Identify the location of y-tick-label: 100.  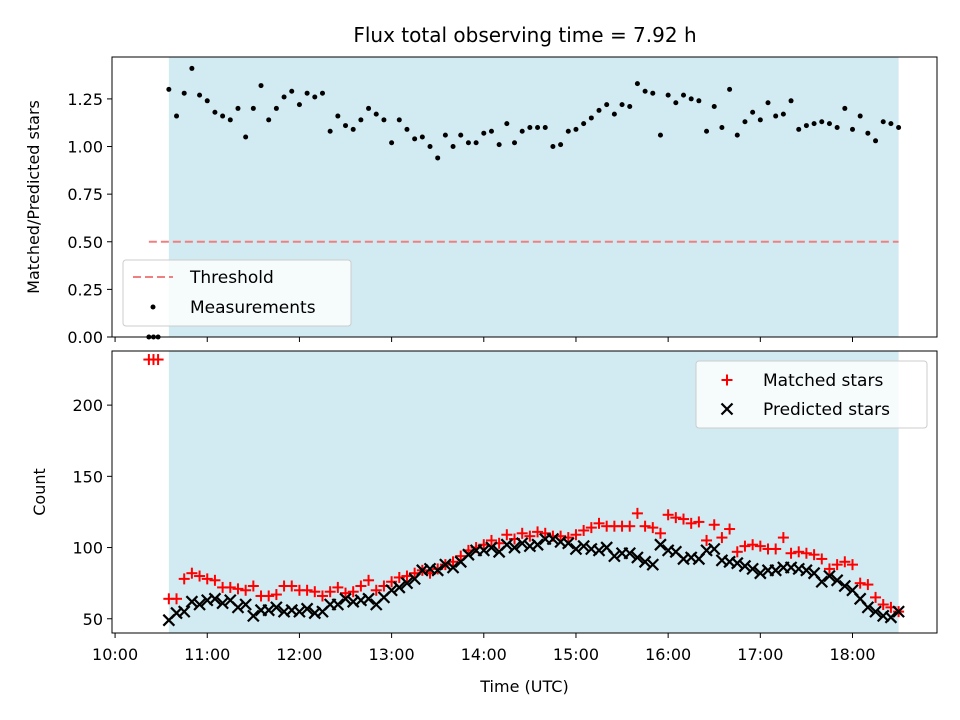
(87, 548).